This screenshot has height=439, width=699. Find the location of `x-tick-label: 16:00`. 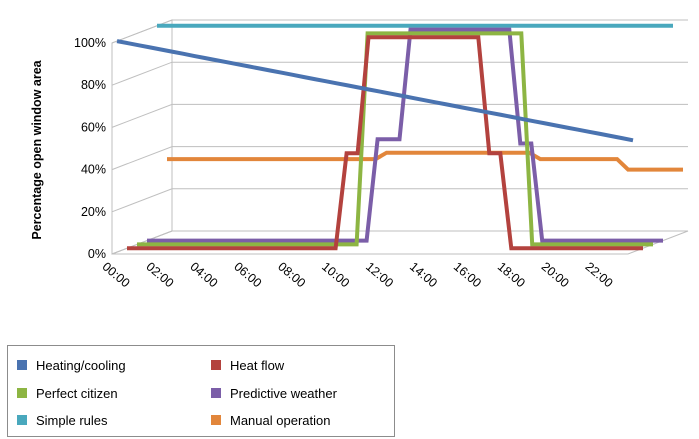

x-tick-label: 16:00 is located at coordinates (467, 274).